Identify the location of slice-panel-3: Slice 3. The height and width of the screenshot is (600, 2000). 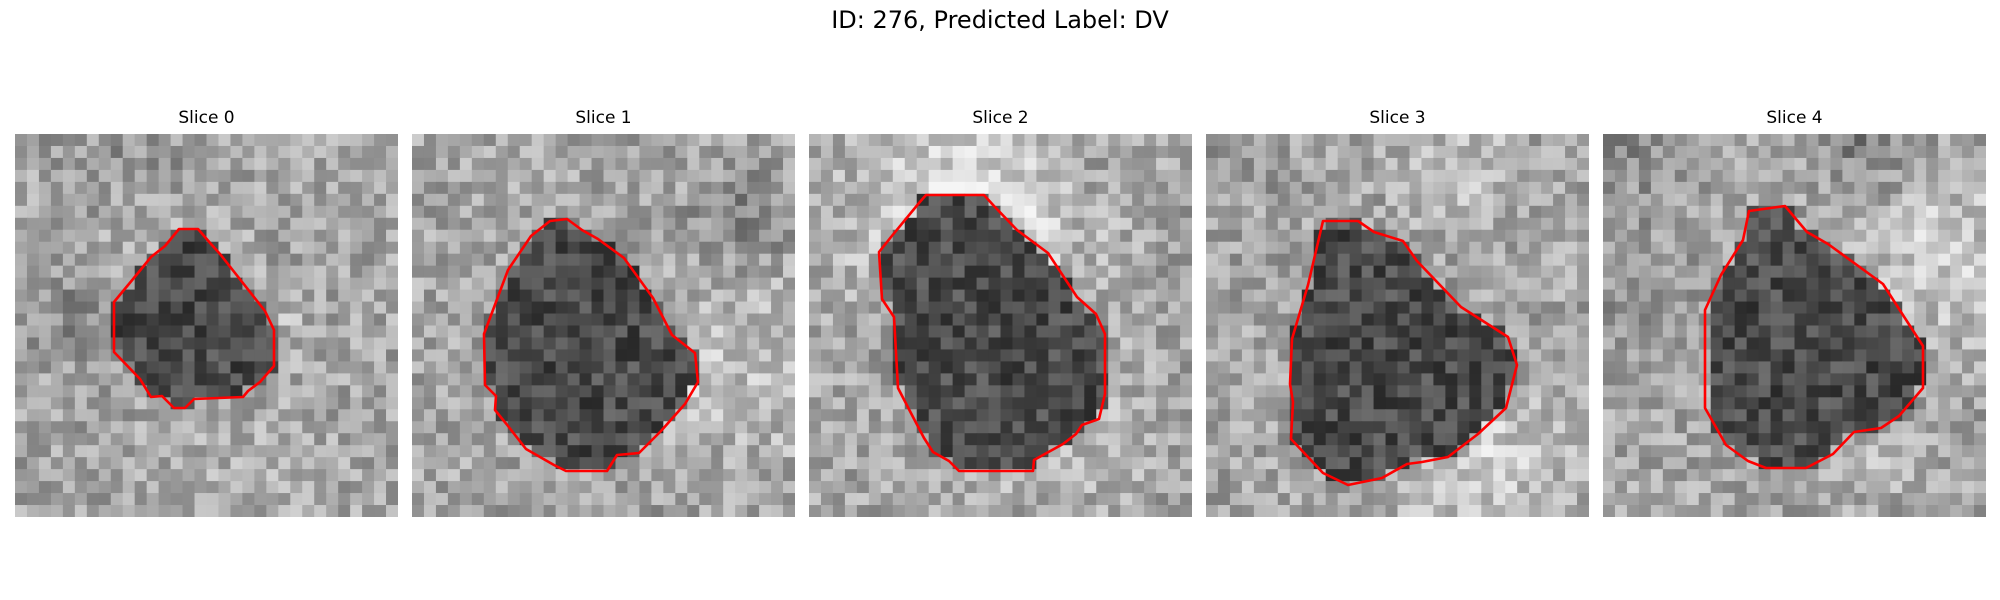
(1397, 313).